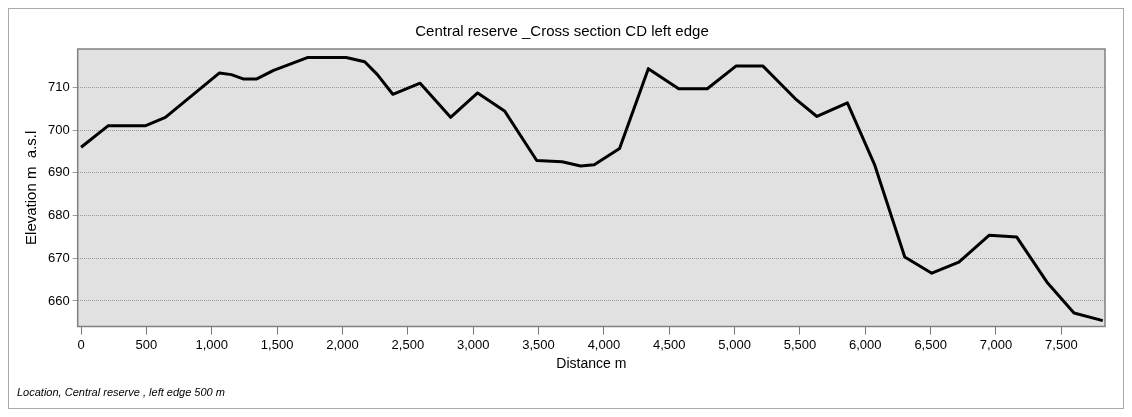 This screenshot has width=1132, height=417. I want to click on y-tick-label: 670, so click(58, 257).